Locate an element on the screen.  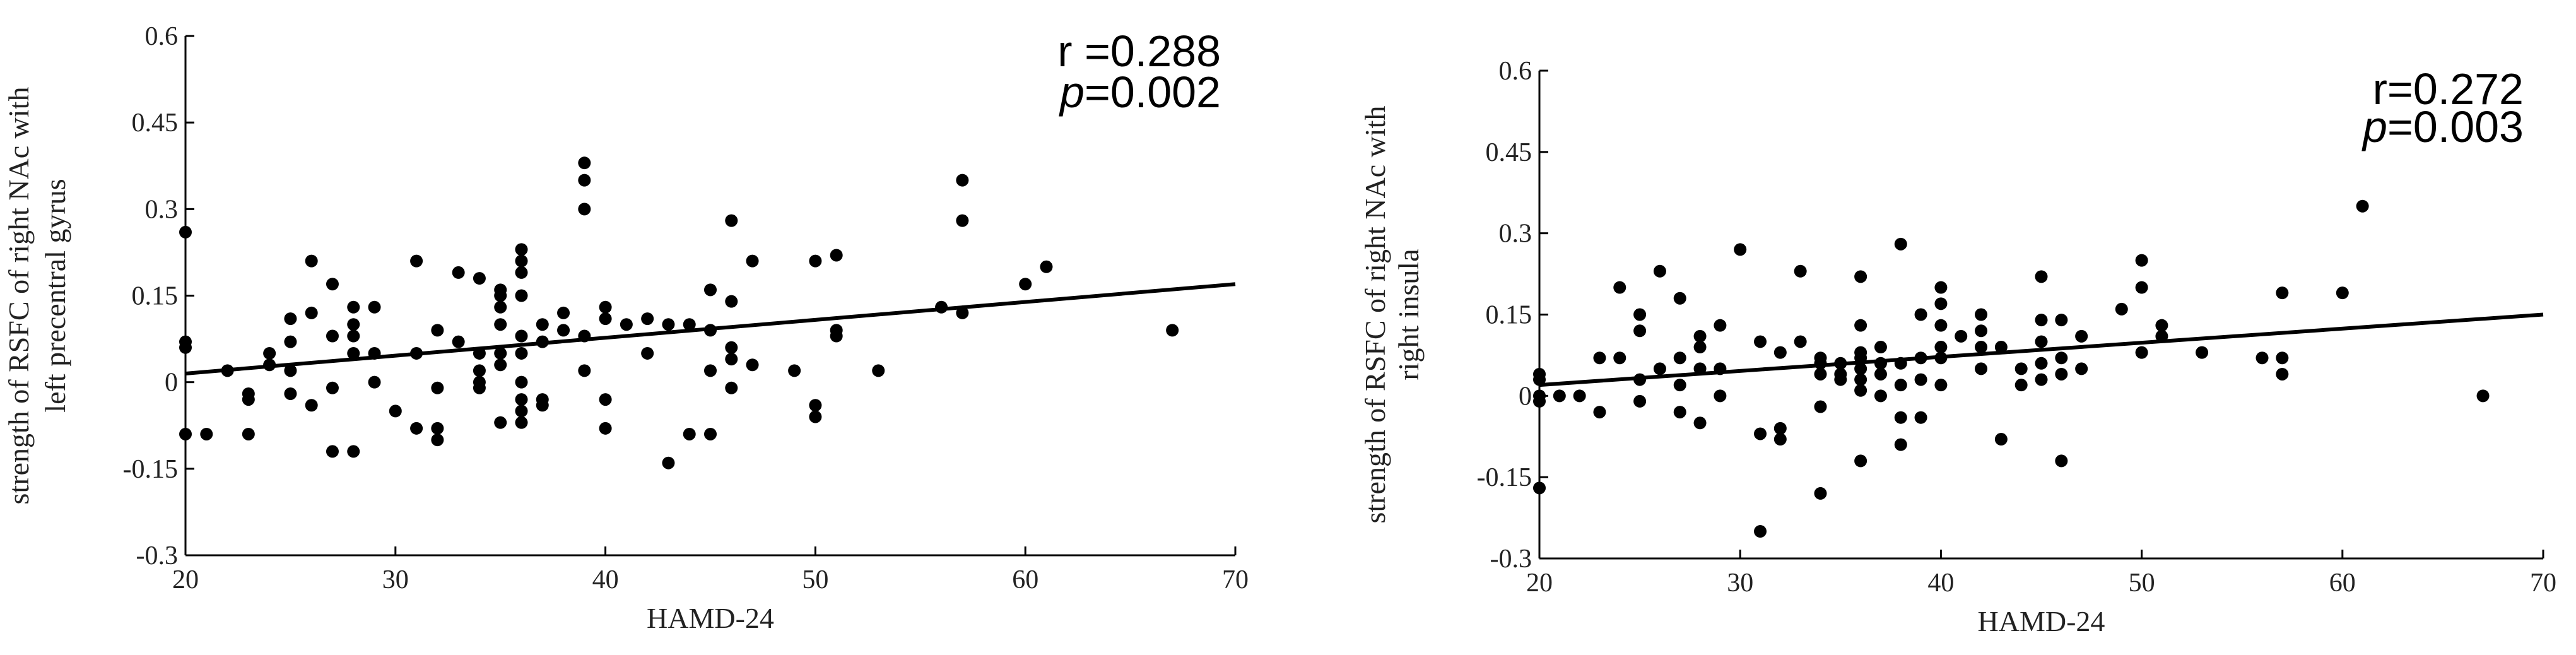
y-axis-label: strength of RSFC of right NAc with is located at coordinates (19, 296).